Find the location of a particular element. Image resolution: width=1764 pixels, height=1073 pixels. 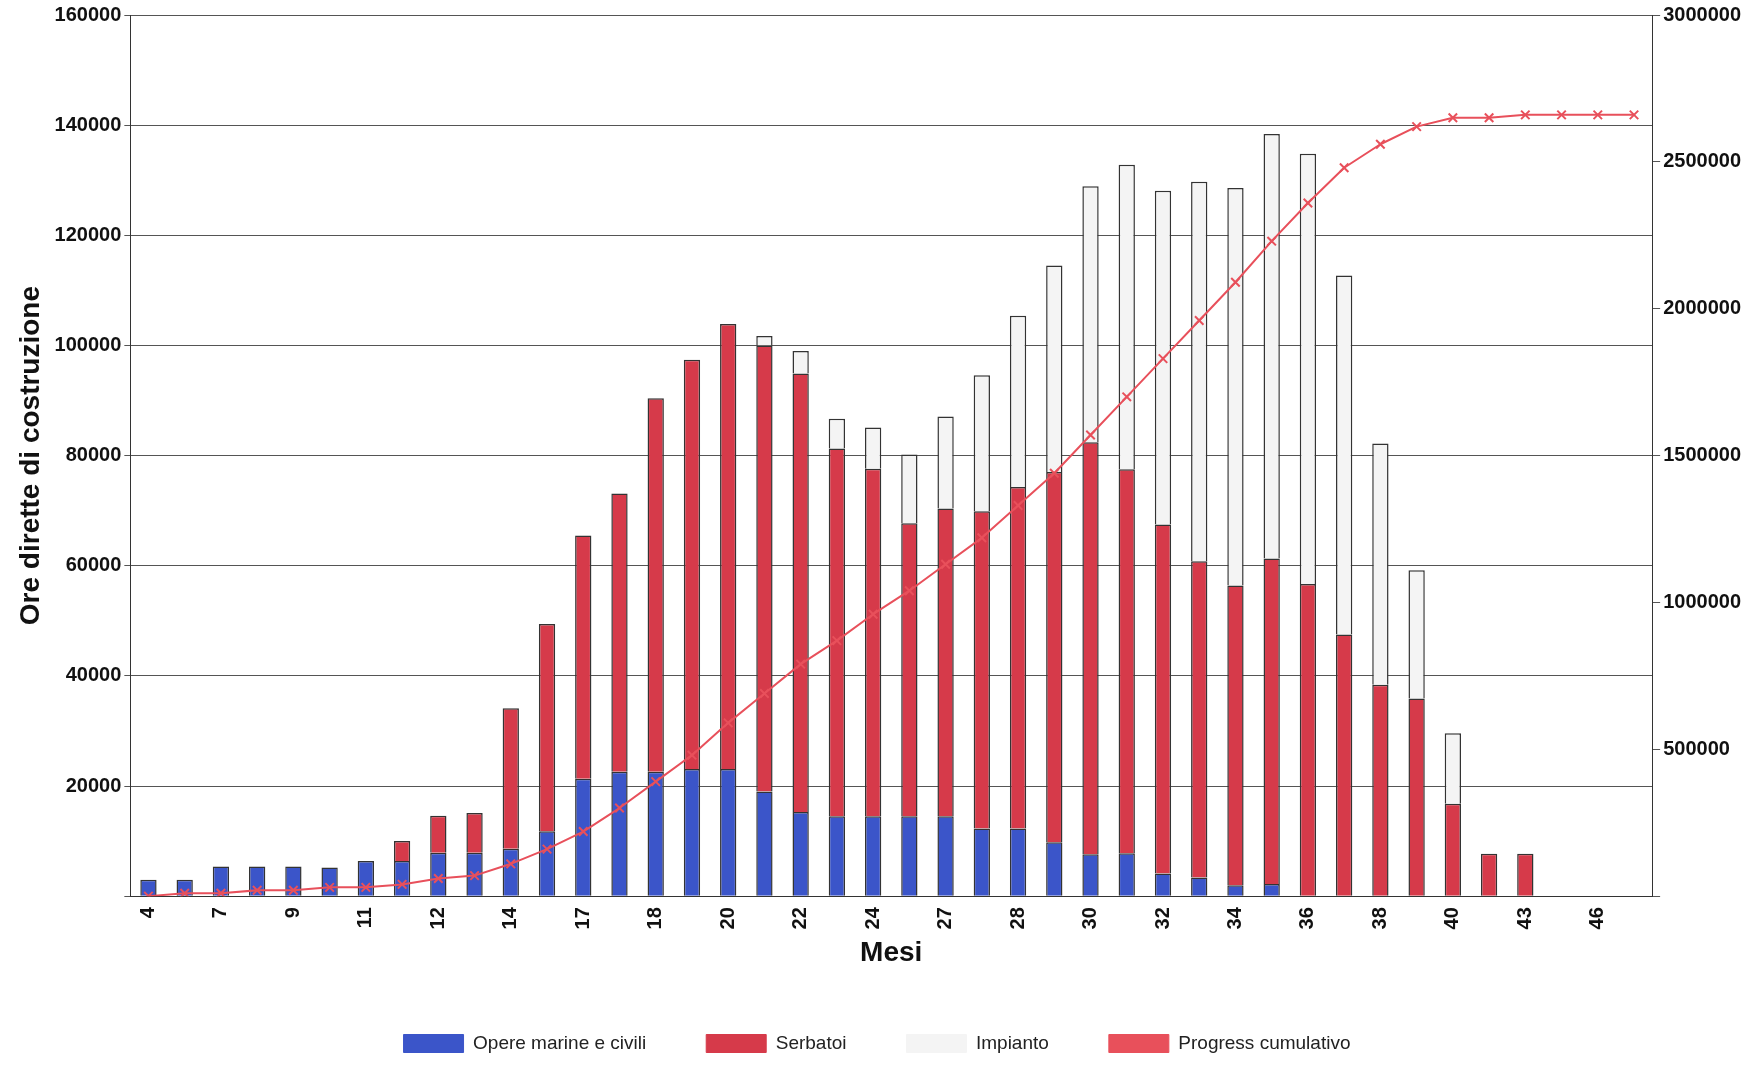

y2-tick-label: 500000 is located at coordinates (1696, 747).